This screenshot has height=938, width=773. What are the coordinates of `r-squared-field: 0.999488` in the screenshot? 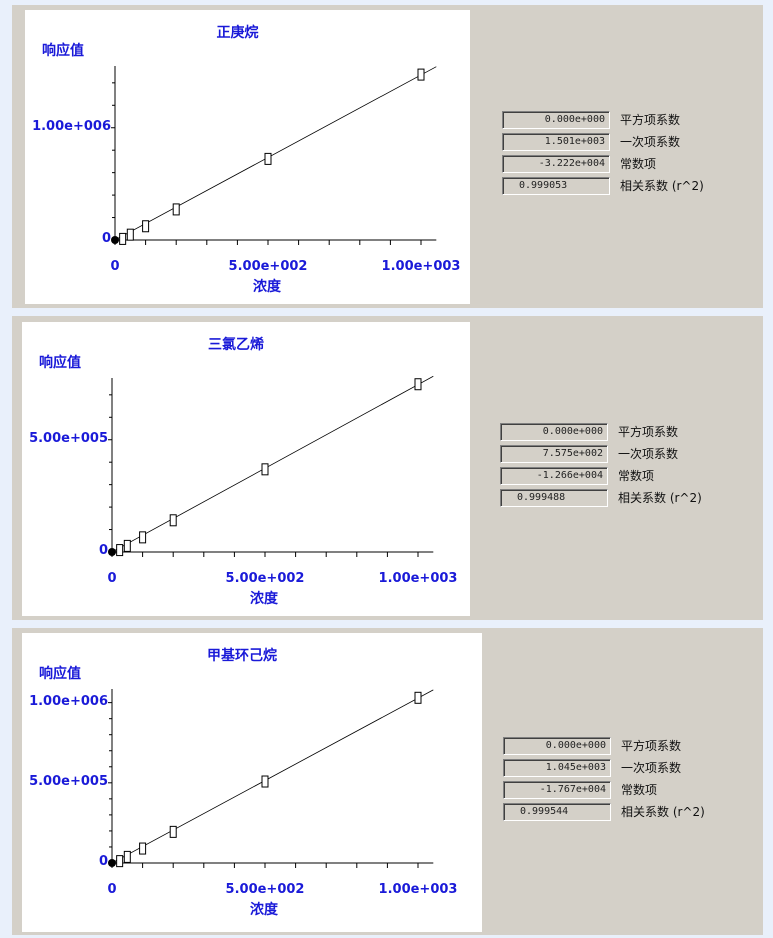 It's located at (554, 498).